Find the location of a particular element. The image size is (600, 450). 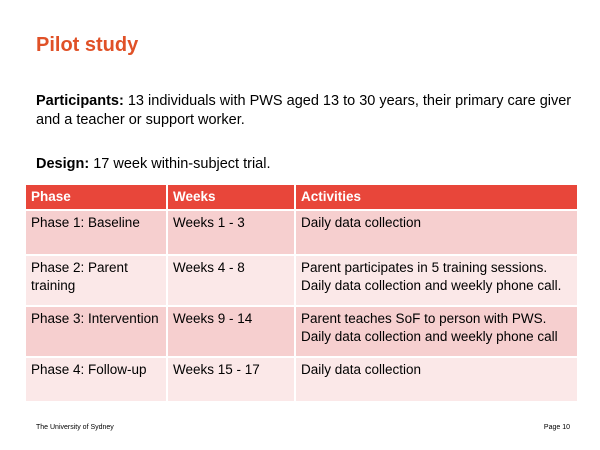

design-text: 17 week within-subject trial. is located at coordinates (180, 164).